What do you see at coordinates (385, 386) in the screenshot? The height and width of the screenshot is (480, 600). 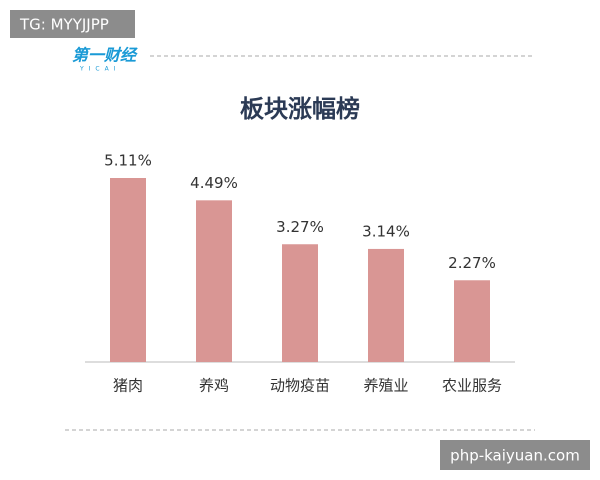 I see `x-tick-label: 养殖业` at bounding box center [385, 386].